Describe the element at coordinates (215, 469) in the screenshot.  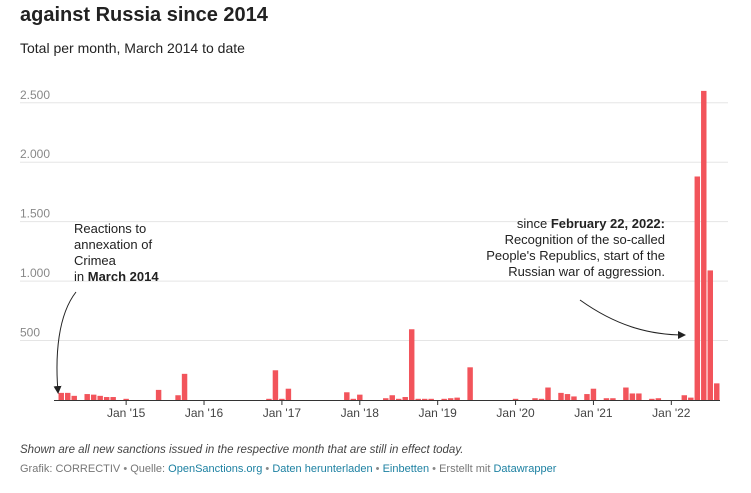
I see `source-link: OpenSanctions.org` at that location.